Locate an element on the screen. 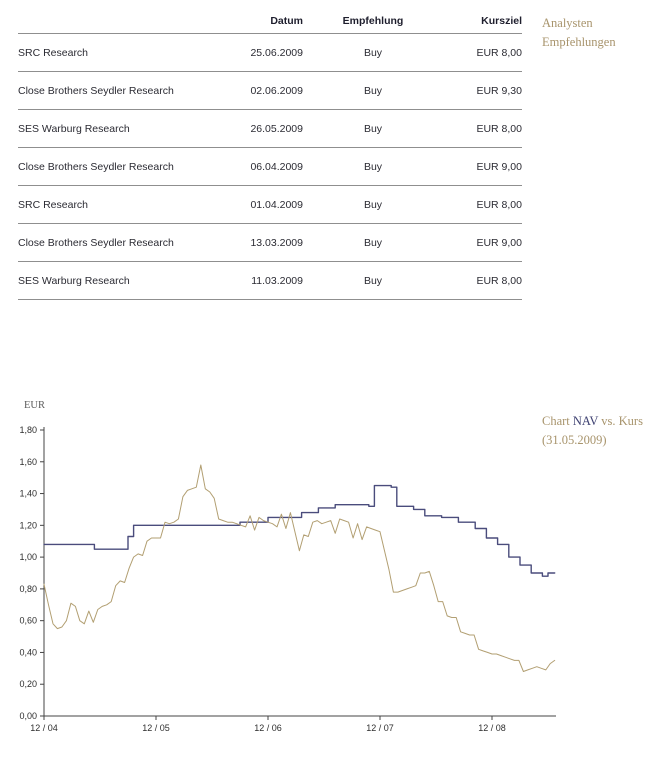  table-row: SRC Research 01.04.2009 Buy EUR 8,00 is located at coordinates (270, 204).